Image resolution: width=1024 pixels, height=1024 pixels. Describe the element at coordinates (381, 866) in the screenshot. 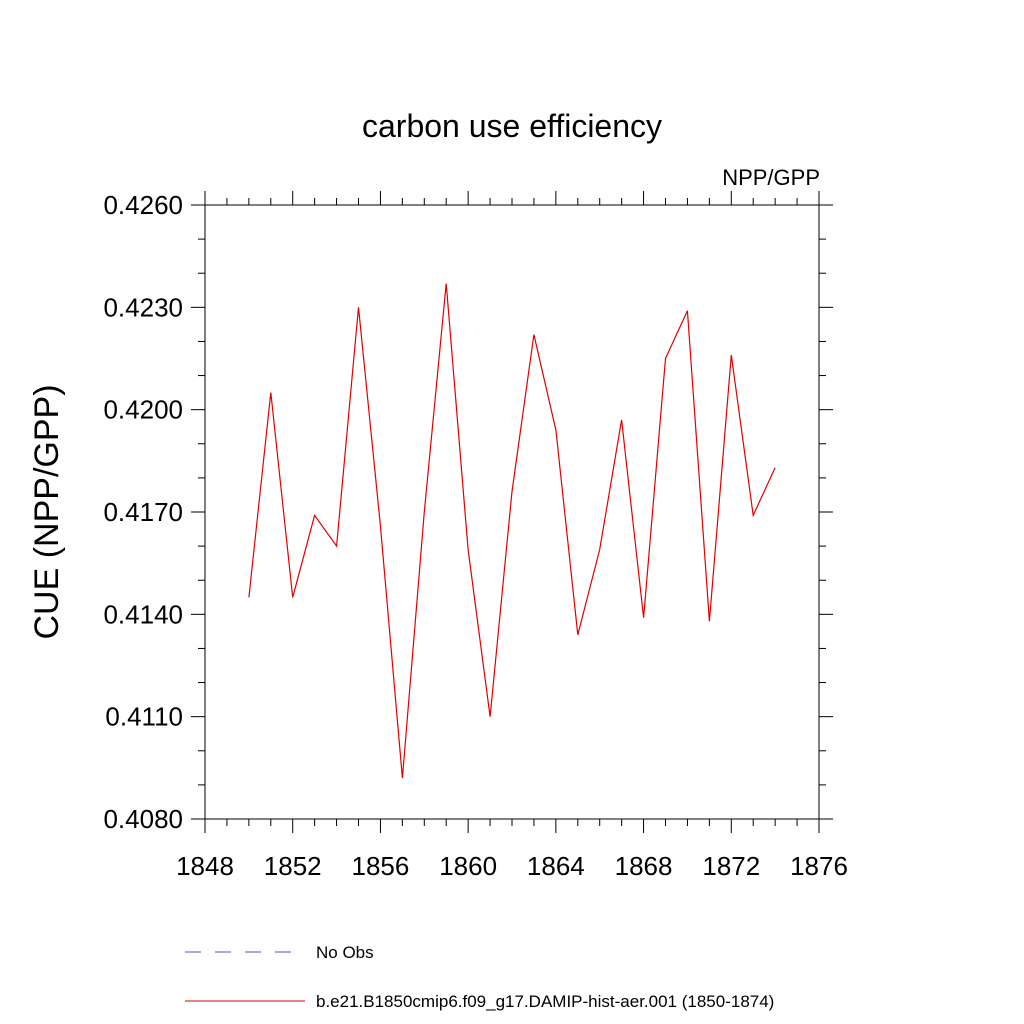

I see `x-tick-label: 1856` at that location.